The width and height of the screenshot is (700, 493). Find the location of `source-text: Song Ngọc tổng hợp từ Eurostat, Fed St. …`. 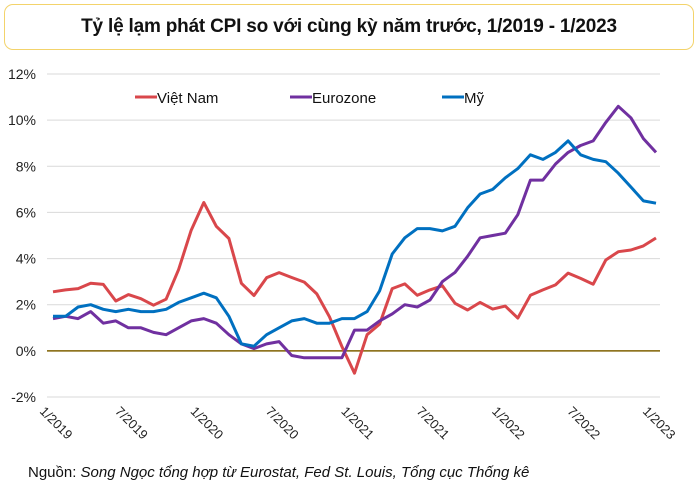

source-text: Song Ngọc tổng hợp từ Eurostat, Fed St. … is located at coordinates (305, 472).